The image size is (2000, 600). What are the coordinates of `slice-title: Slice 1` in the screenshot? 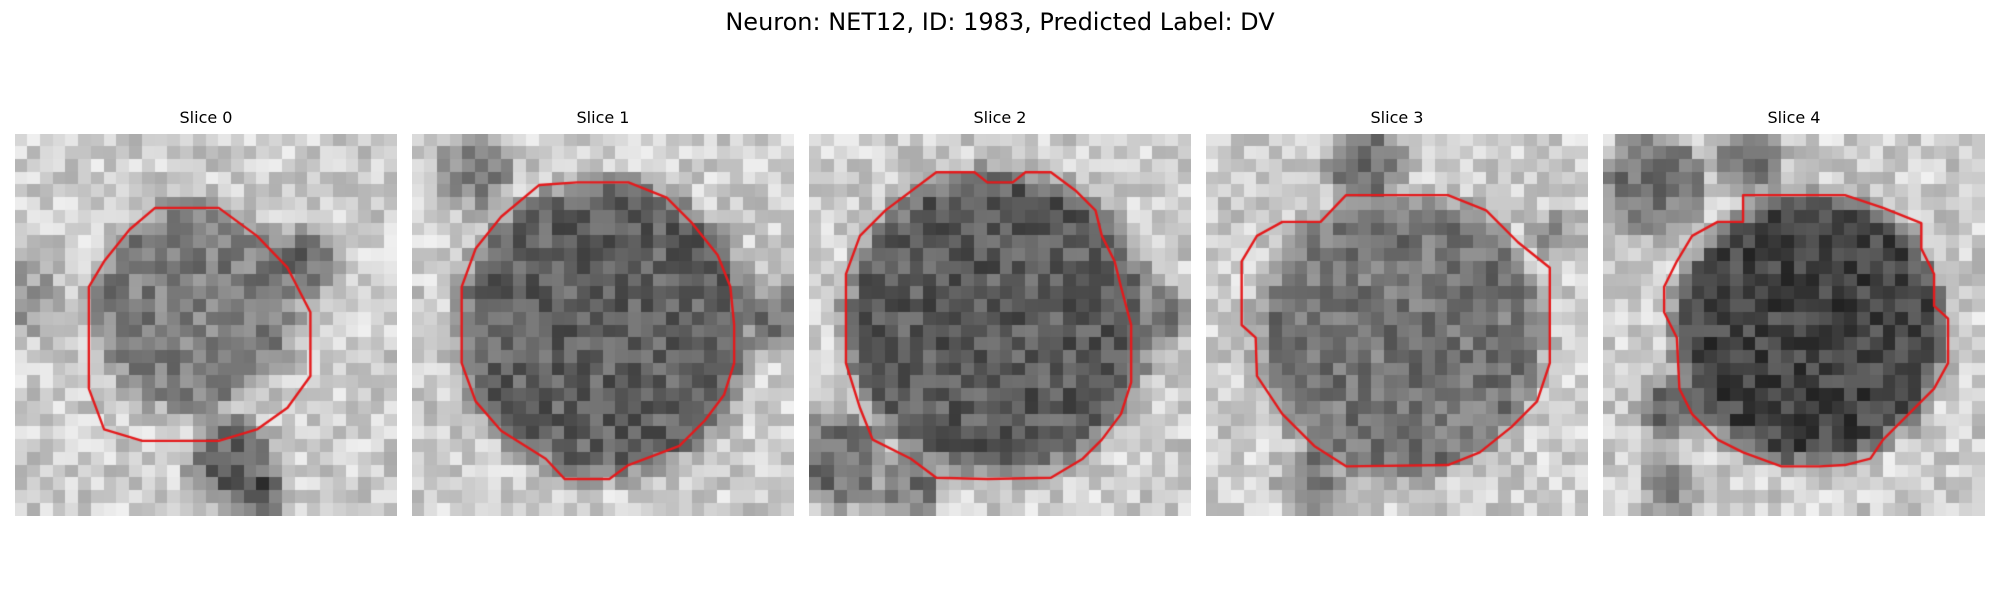 It's located at (603, 118).